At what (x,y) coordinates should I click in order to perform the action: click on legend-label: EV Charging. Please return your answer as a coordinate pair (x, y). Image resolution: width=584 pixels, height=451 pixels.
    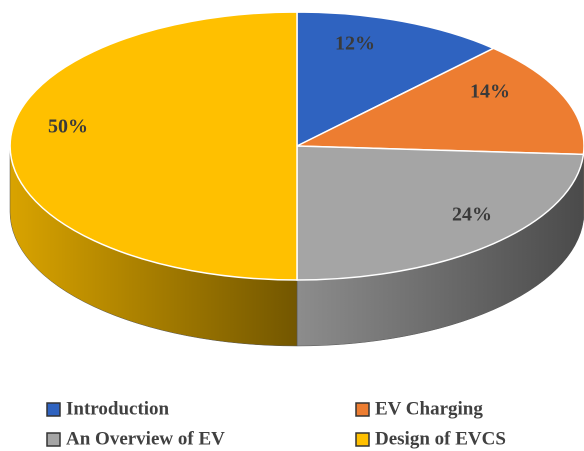
    Looking at the image, I should click on (429, 408).